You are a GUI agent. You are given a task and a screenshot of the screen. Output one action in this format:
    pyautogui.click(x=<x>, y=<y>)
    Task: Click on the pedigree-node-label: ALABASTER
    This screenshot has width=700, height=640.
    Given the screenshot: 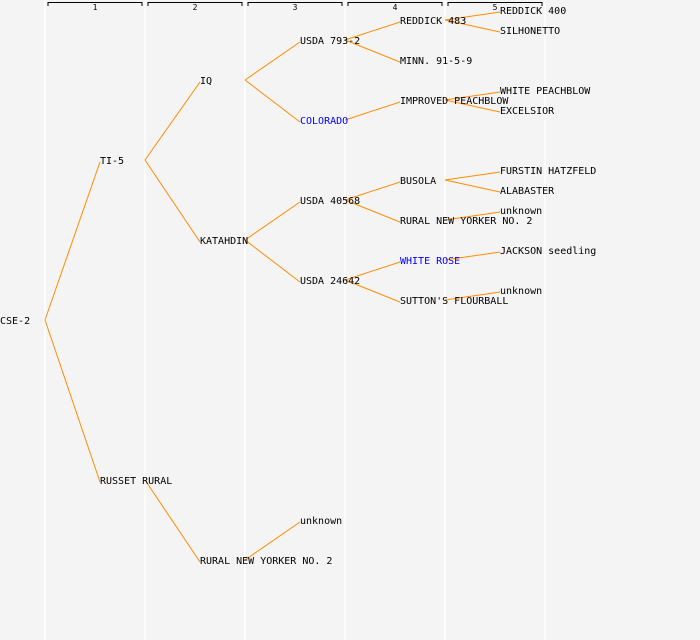 What is the action you would take?
    pyautogui.click(x=527, y=191)
    